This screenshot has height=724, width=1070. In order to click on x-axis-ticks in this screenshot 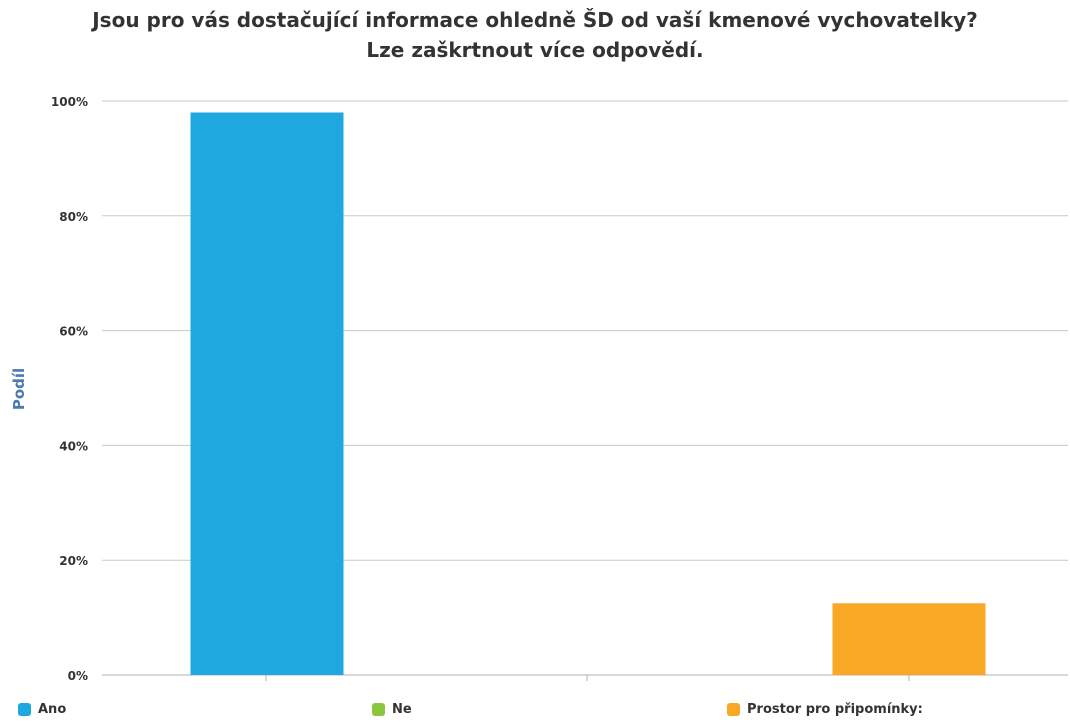, I will do `click(587, 678)`.